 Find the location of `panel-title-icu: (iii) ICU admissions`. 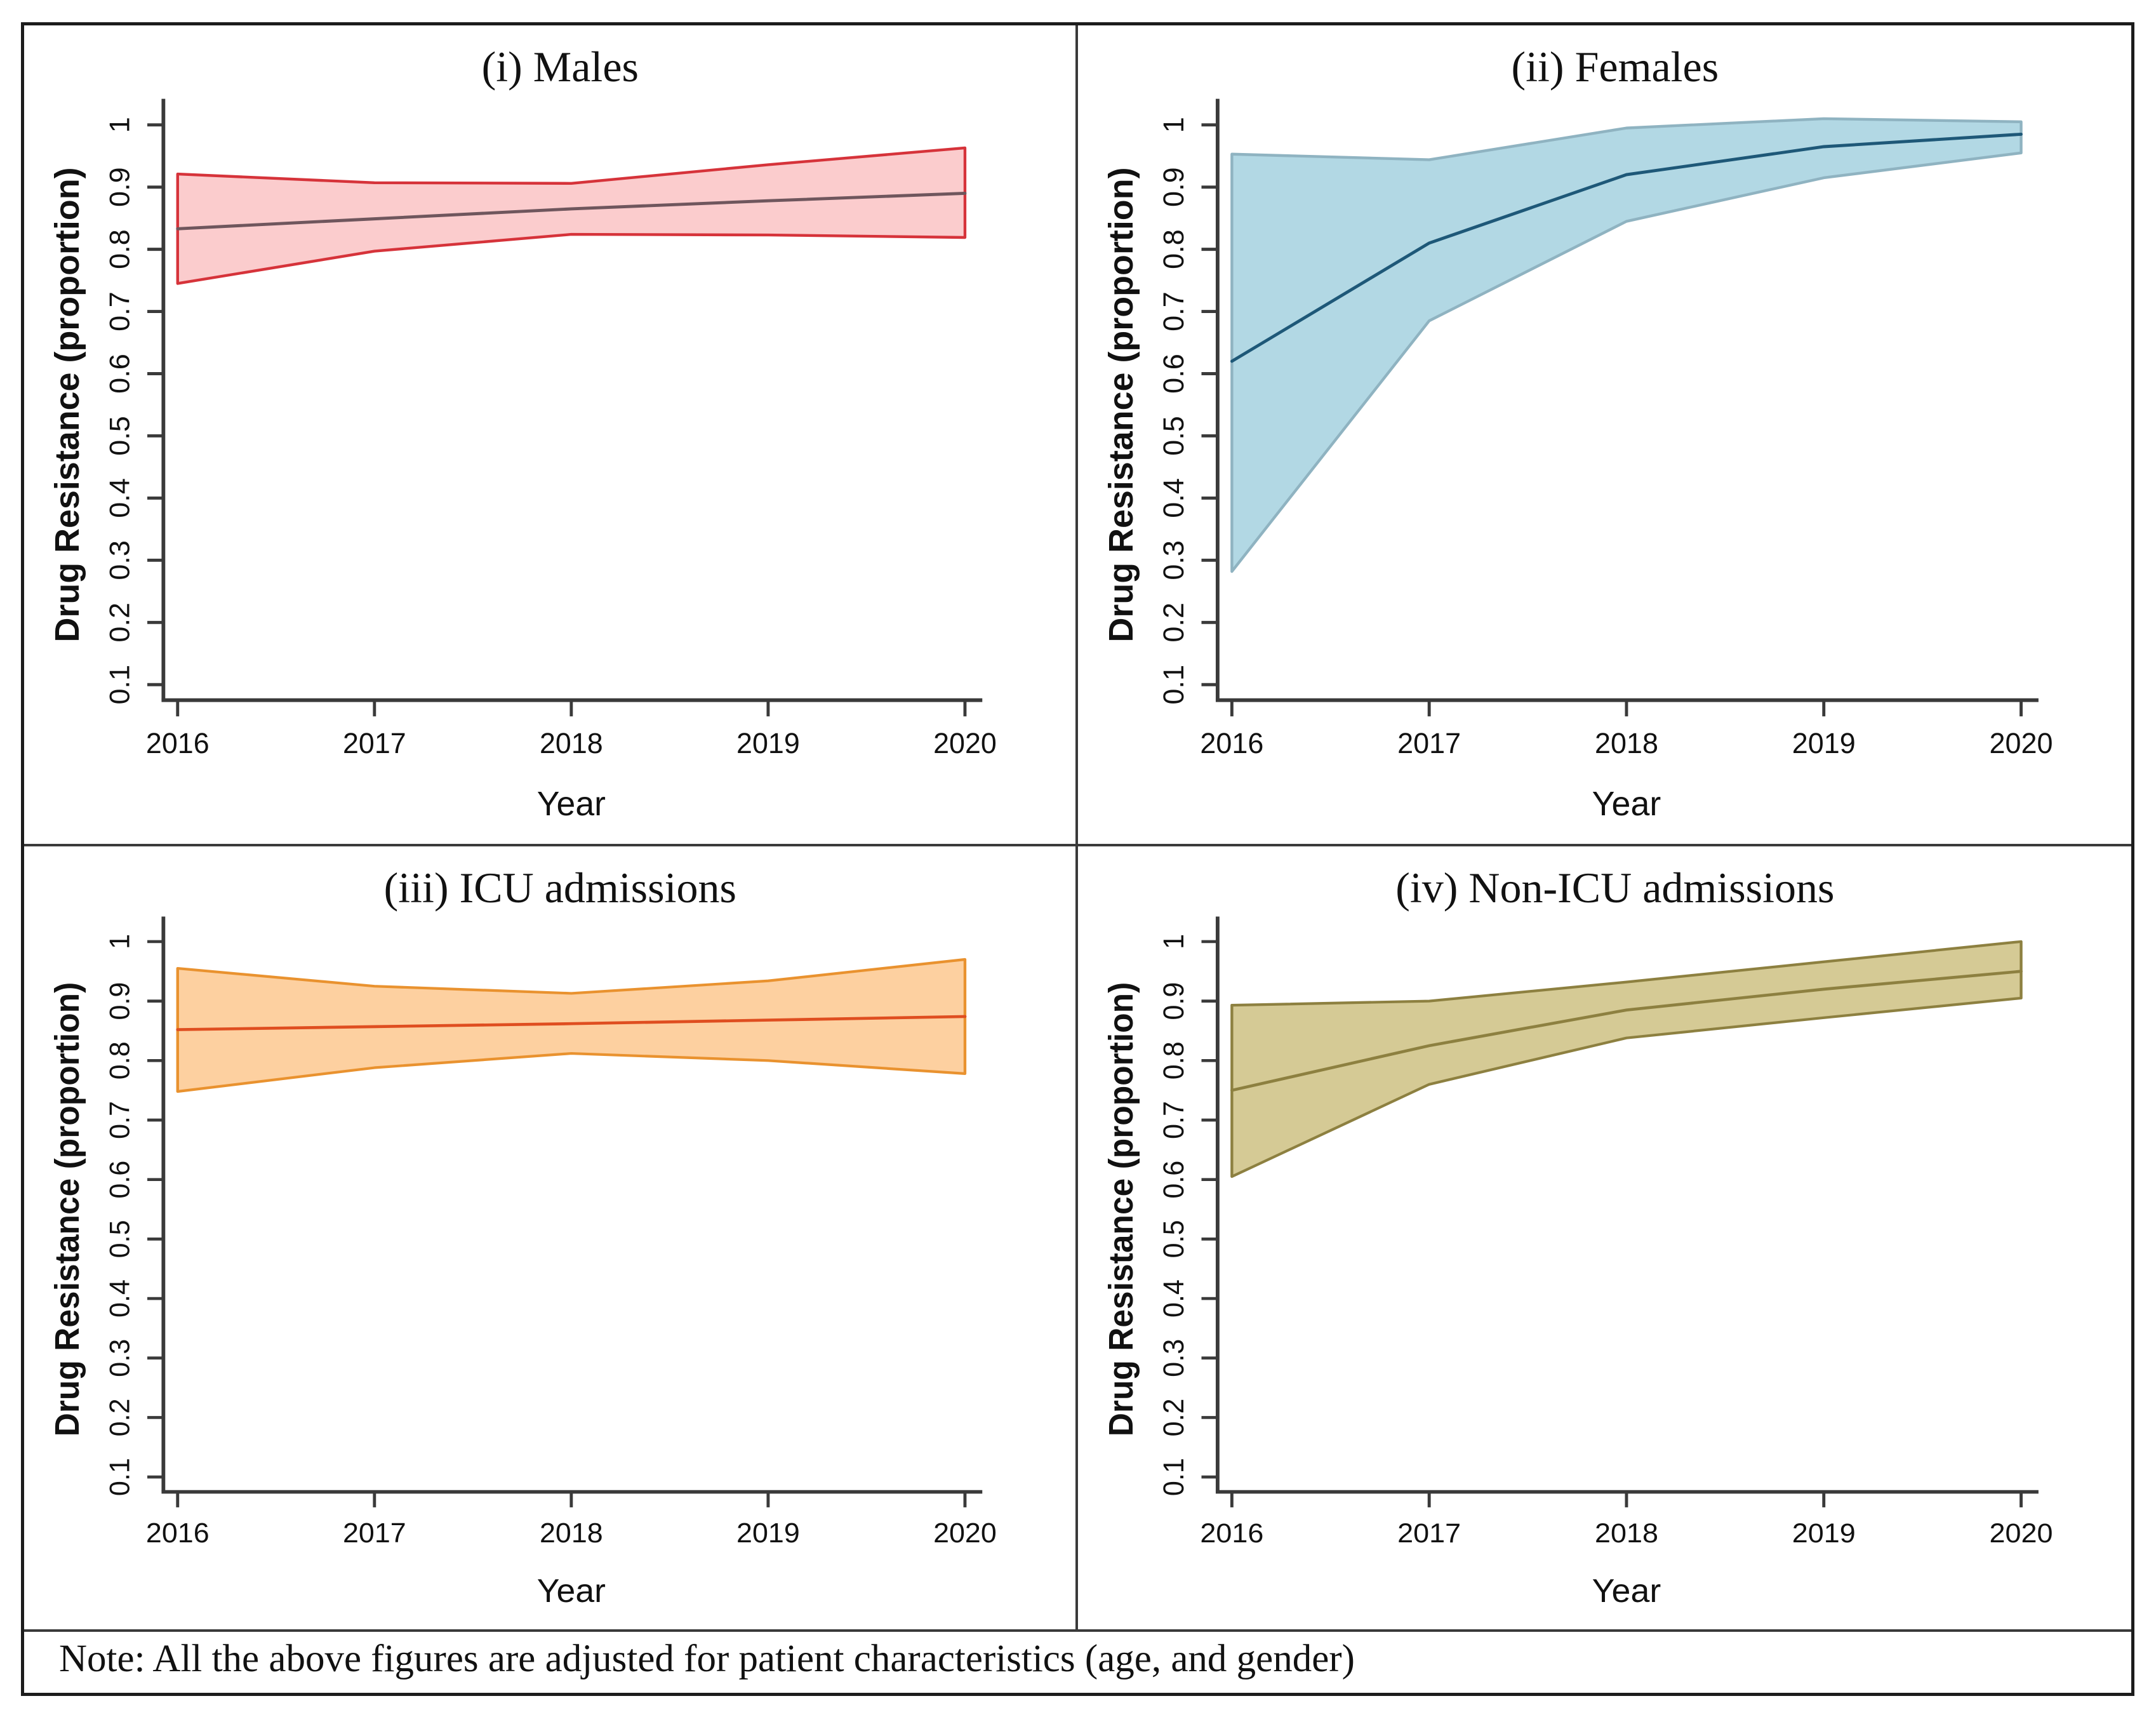

panel-title-icu: (iii) ICU admissions is located at coordinates (559, 888).